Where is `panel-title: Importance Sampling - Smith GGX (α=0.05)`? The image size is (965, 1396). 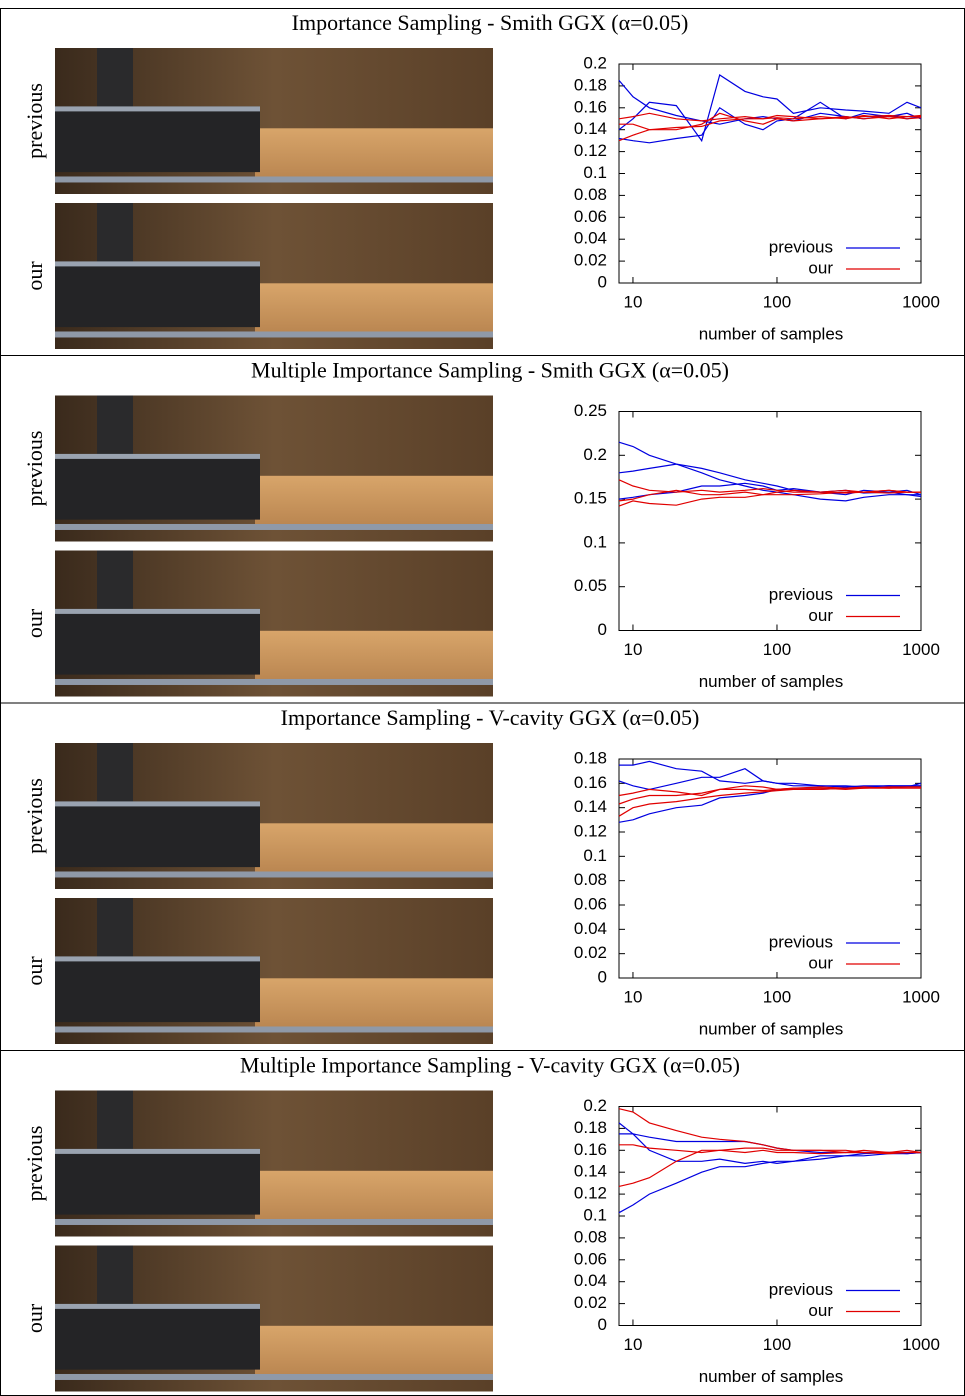 panel-title: Importance Sampling - Smith GGX (α=0.05) is located at coordinates (490, 22).